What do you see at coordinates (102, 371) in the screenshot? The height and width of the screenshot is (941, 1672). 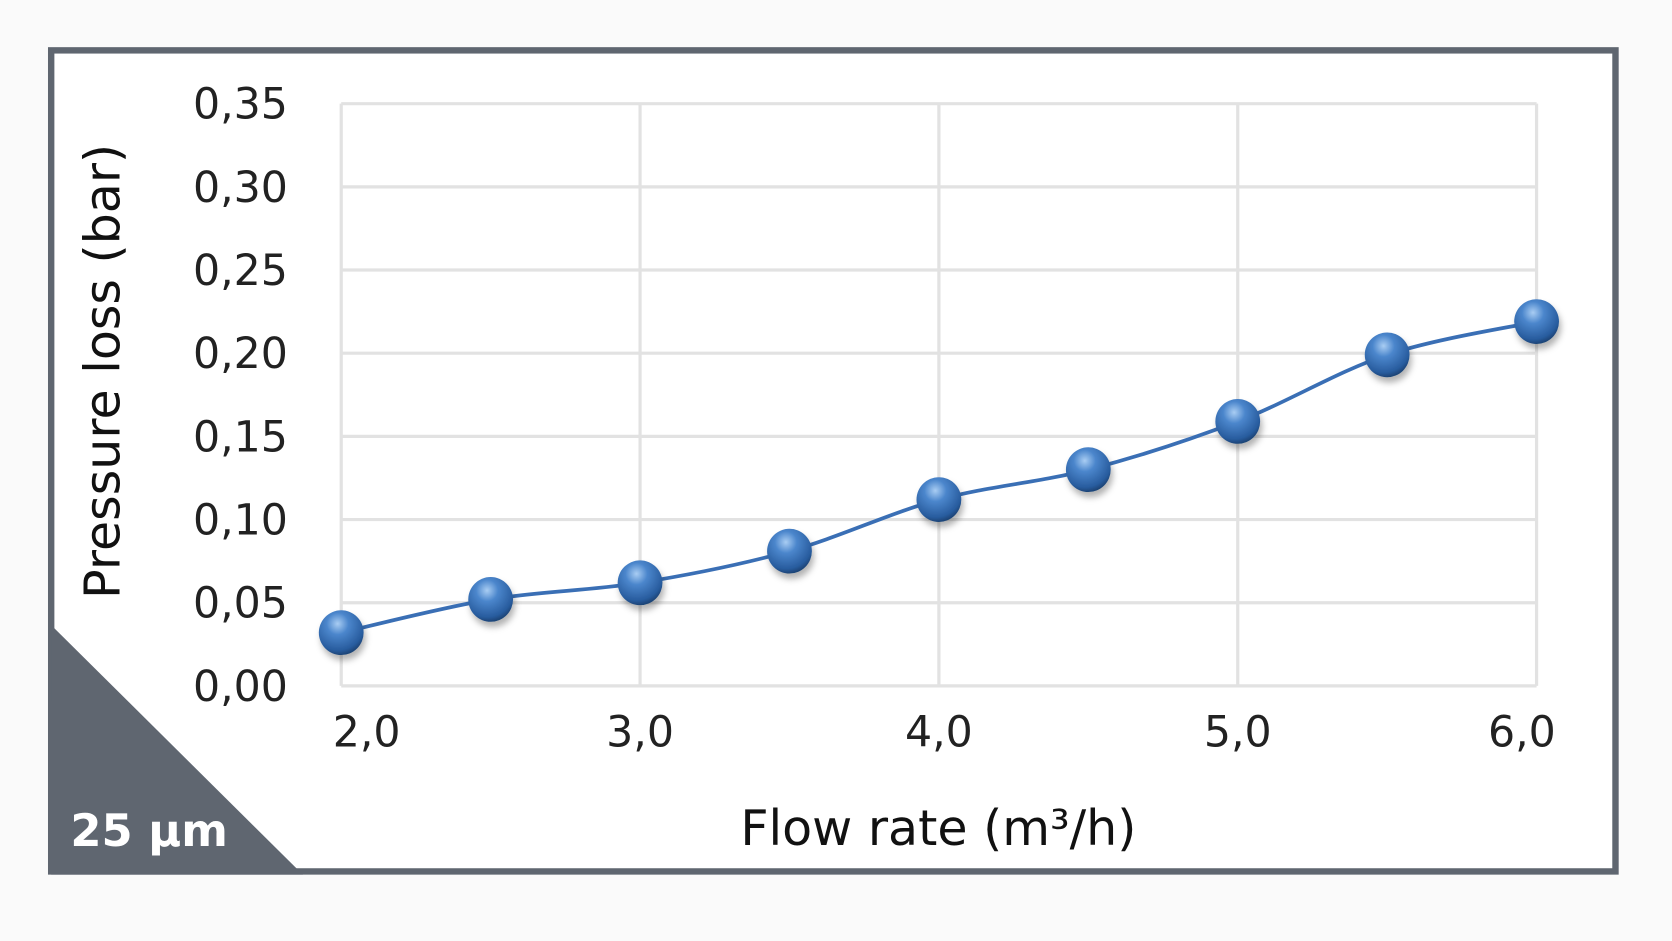 I see `y-axis-label: Pressure loss (bar)` at bounding box center [102, 371].